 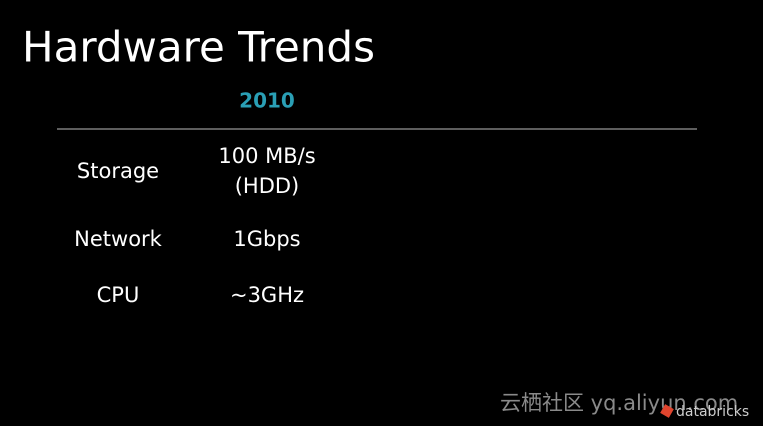 I want to click on slide-title: Hardware Trends, so click(x=198, y=47).